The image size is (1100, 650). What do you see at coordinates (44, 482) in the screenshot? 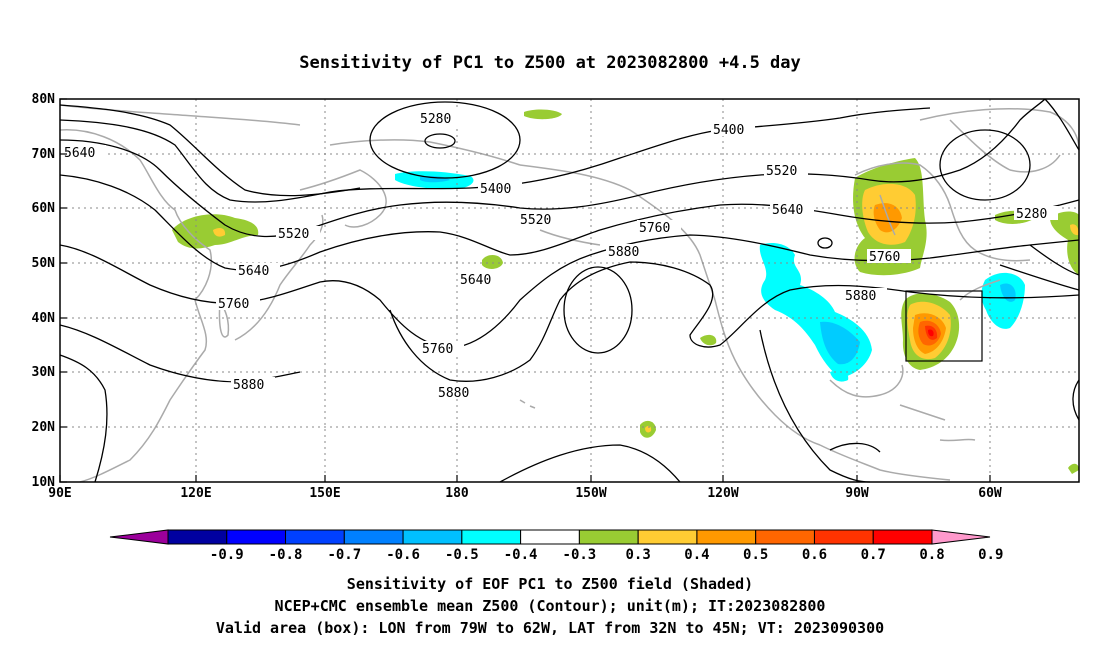
I see `lat-tick-label: 10N` at bounding box center [44, 482].